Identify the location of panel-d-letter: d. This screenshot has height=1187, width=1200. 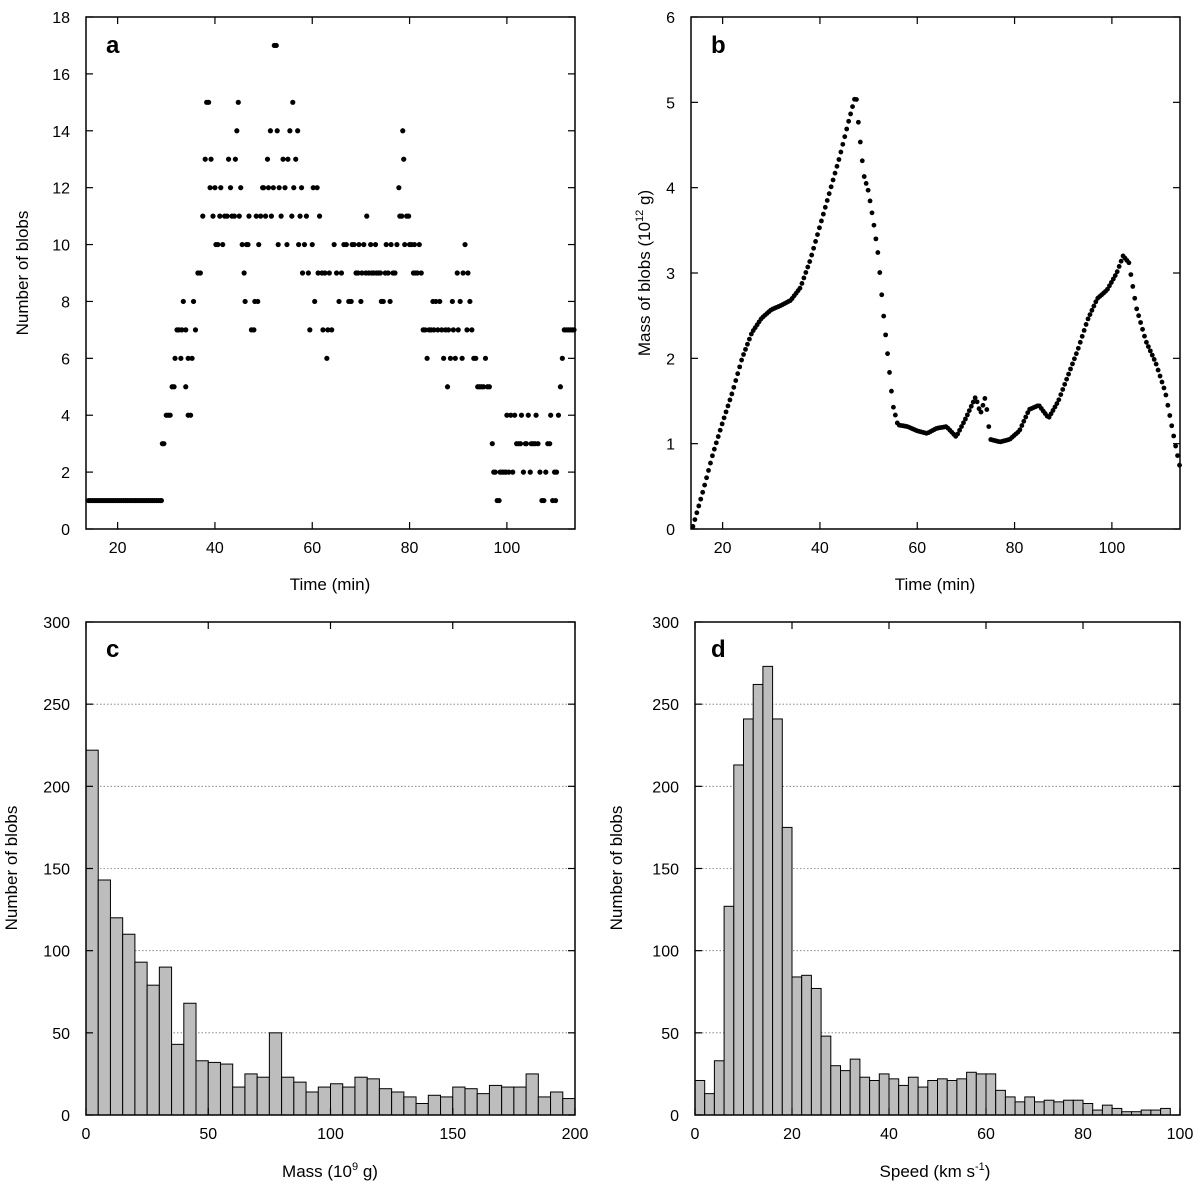
(718, 649).